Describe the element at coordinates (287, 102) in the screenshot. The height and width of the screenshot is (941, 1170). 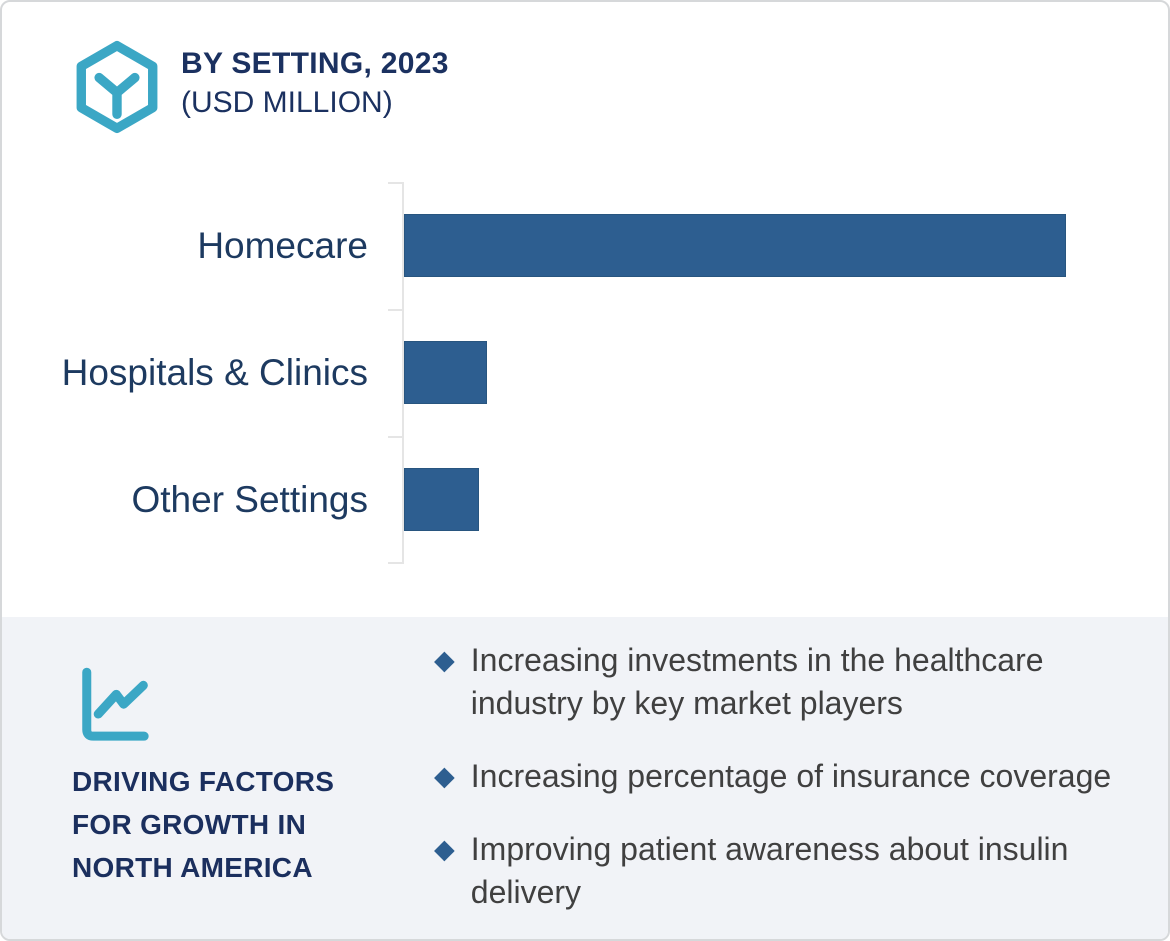
I see `chart-title-line2: (USD MILLION)` at that location.